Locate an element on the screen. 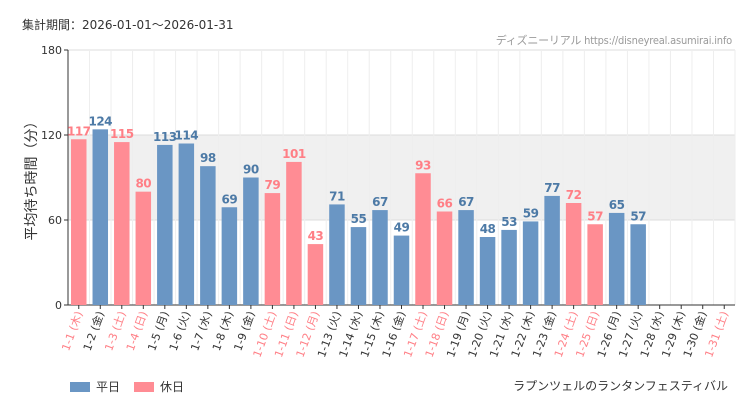  data-label: 71 is located at coordinates (337, 196).